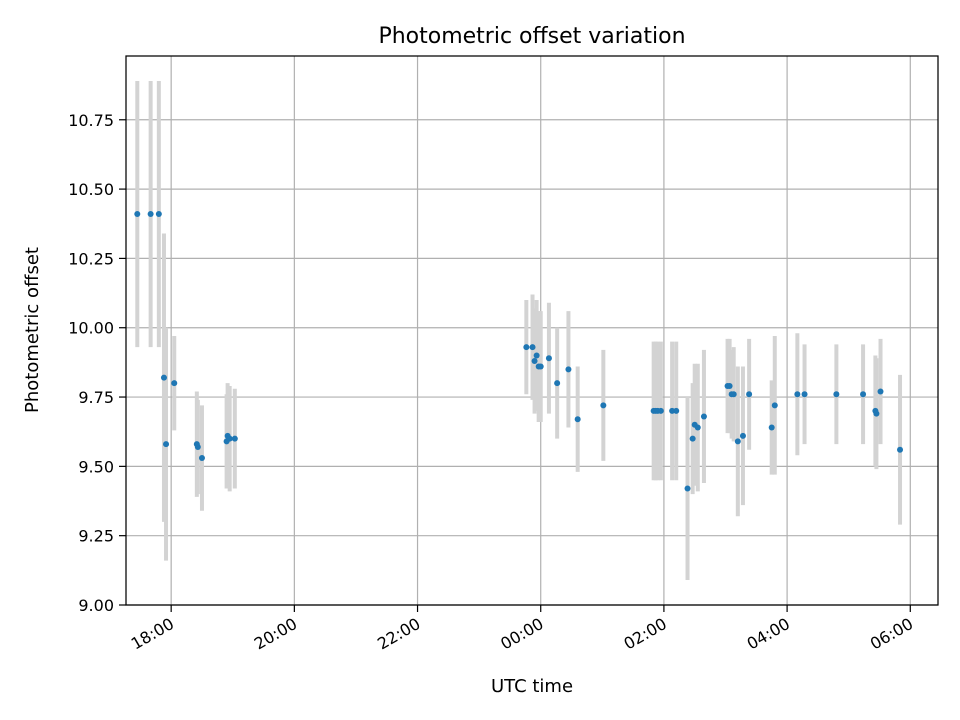 The image size is (960, 720). I want to click on x-axis-label: UTC time, so click(532, 686).